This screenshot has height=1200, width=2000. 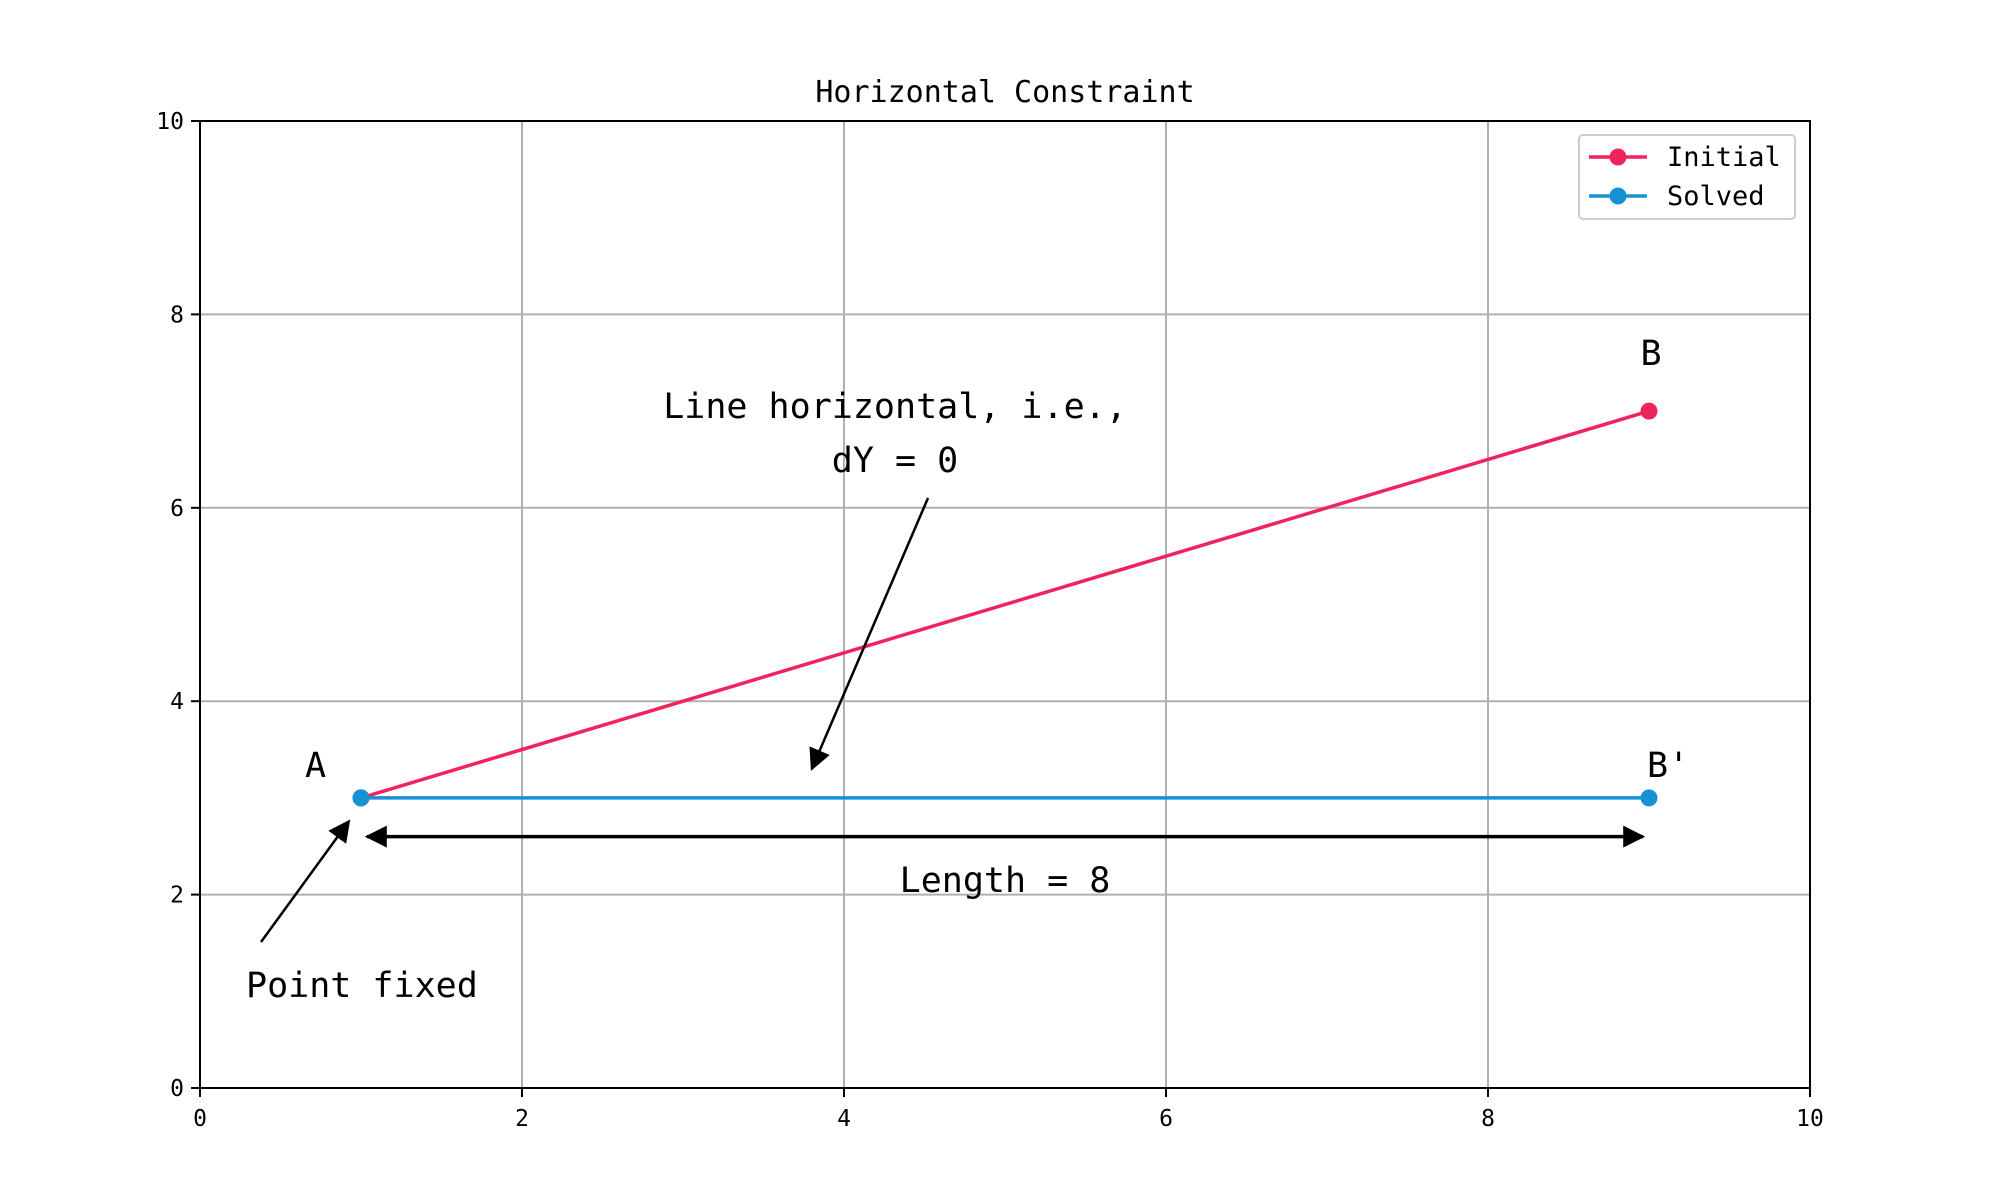 I want to click on y-tick-label: 10, so click(x=170, y=122).